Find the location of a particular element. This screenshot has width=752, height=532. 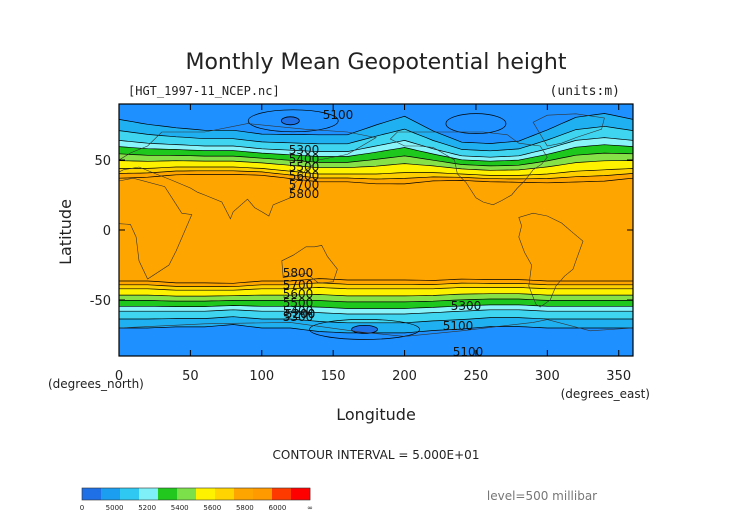

contour-loop-north-b is located at coordinates (476, 123).